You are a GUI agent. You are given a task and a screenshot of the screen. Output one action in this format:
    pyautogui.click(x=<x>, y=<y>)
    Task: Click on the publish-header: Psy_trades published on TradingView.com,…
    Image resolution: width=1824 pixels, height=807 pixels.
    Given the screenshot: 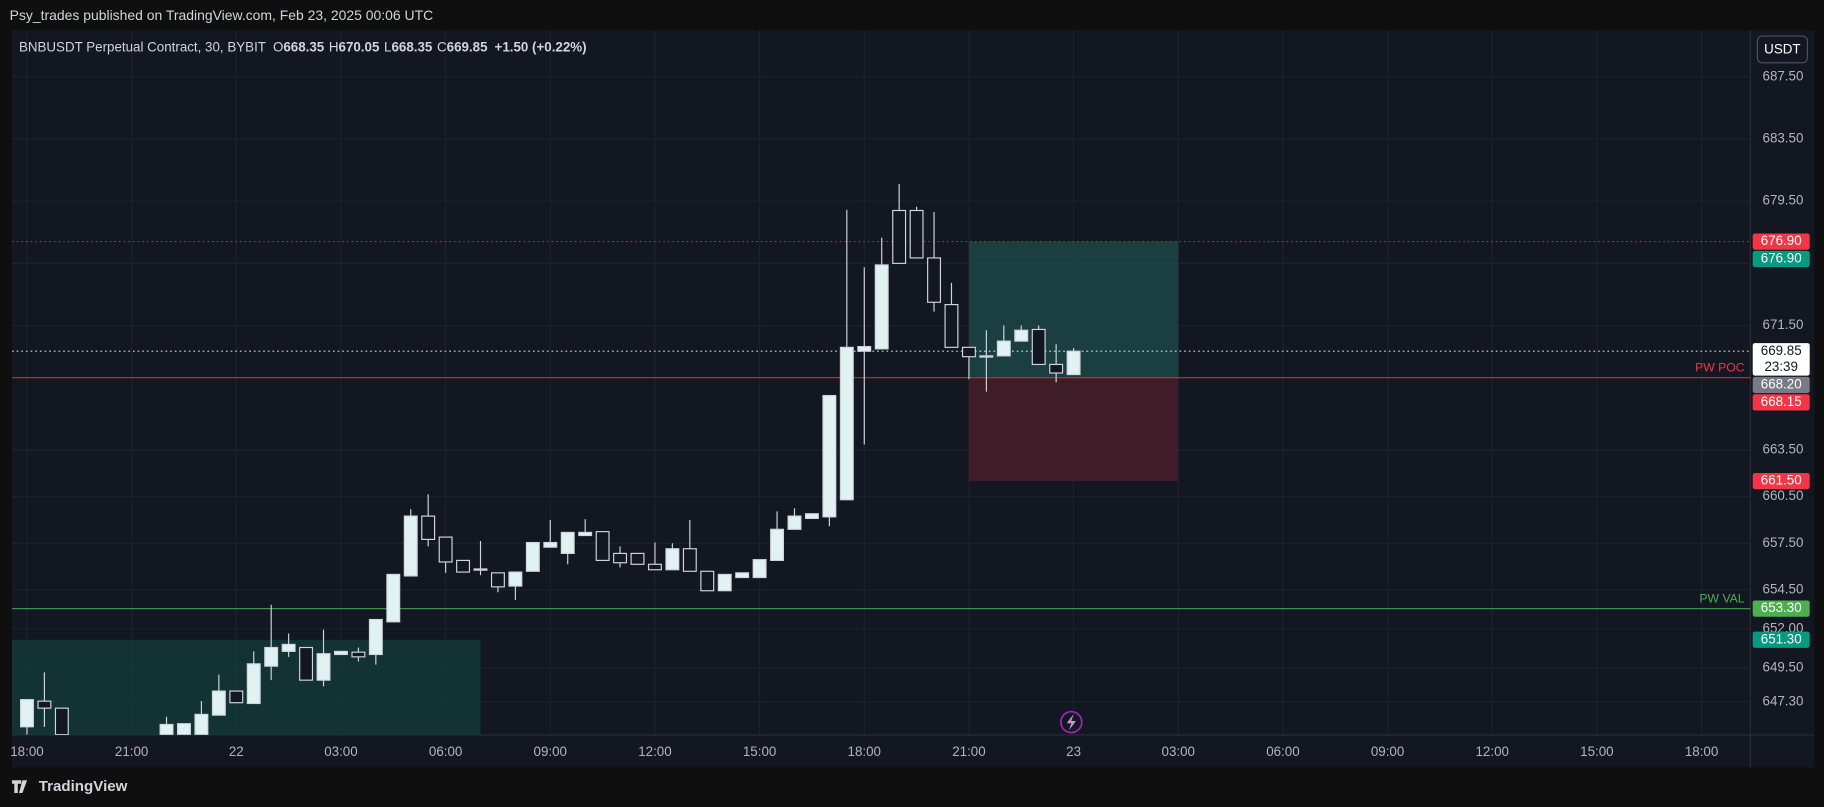 What is the action you would take?
    pyautogui.click(x=222, y=15)
    